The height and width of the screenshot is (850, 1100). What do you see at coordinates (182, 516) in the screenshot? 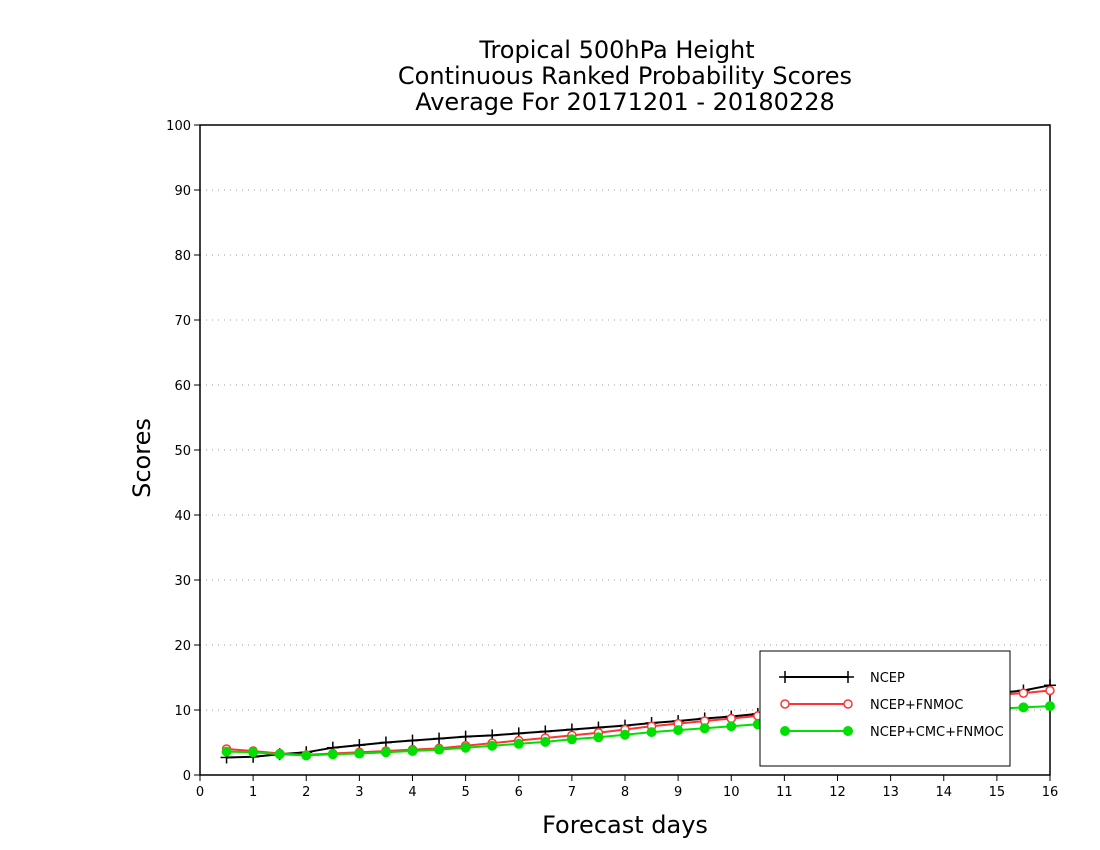
I see `y-tick-label: 40` at bounding box center [182, 516].